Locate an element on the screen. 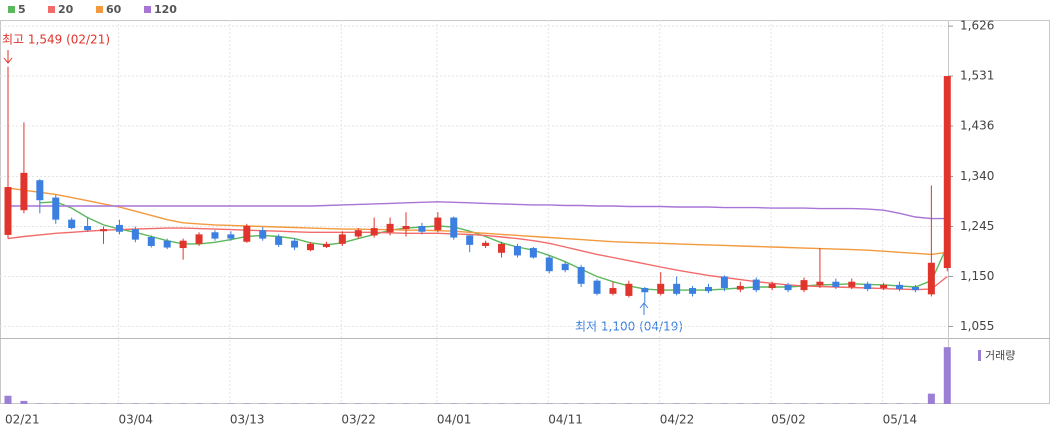  x-tick-label: 03/13 is located at coordinates (247, 420).